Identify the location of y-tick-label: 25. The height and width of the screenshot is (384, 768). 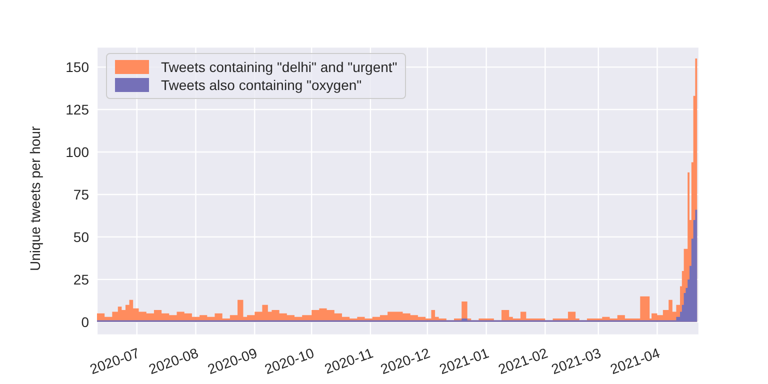
(81, 279).